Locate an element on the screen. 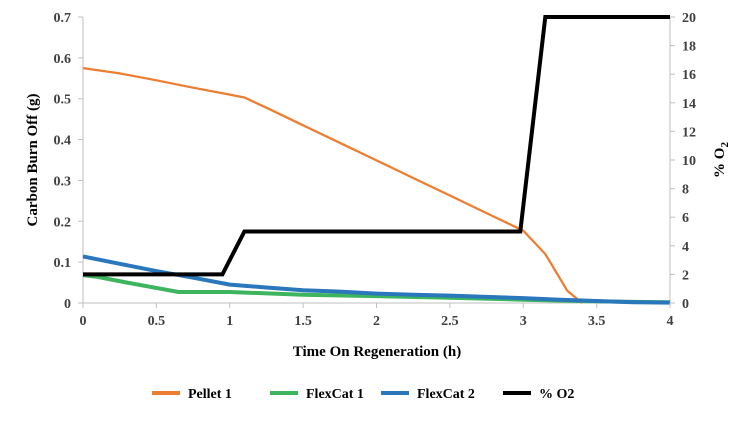 This screenshot has height=425, width=750. x-tick-label: 4 is located at coordinates (670, 321).